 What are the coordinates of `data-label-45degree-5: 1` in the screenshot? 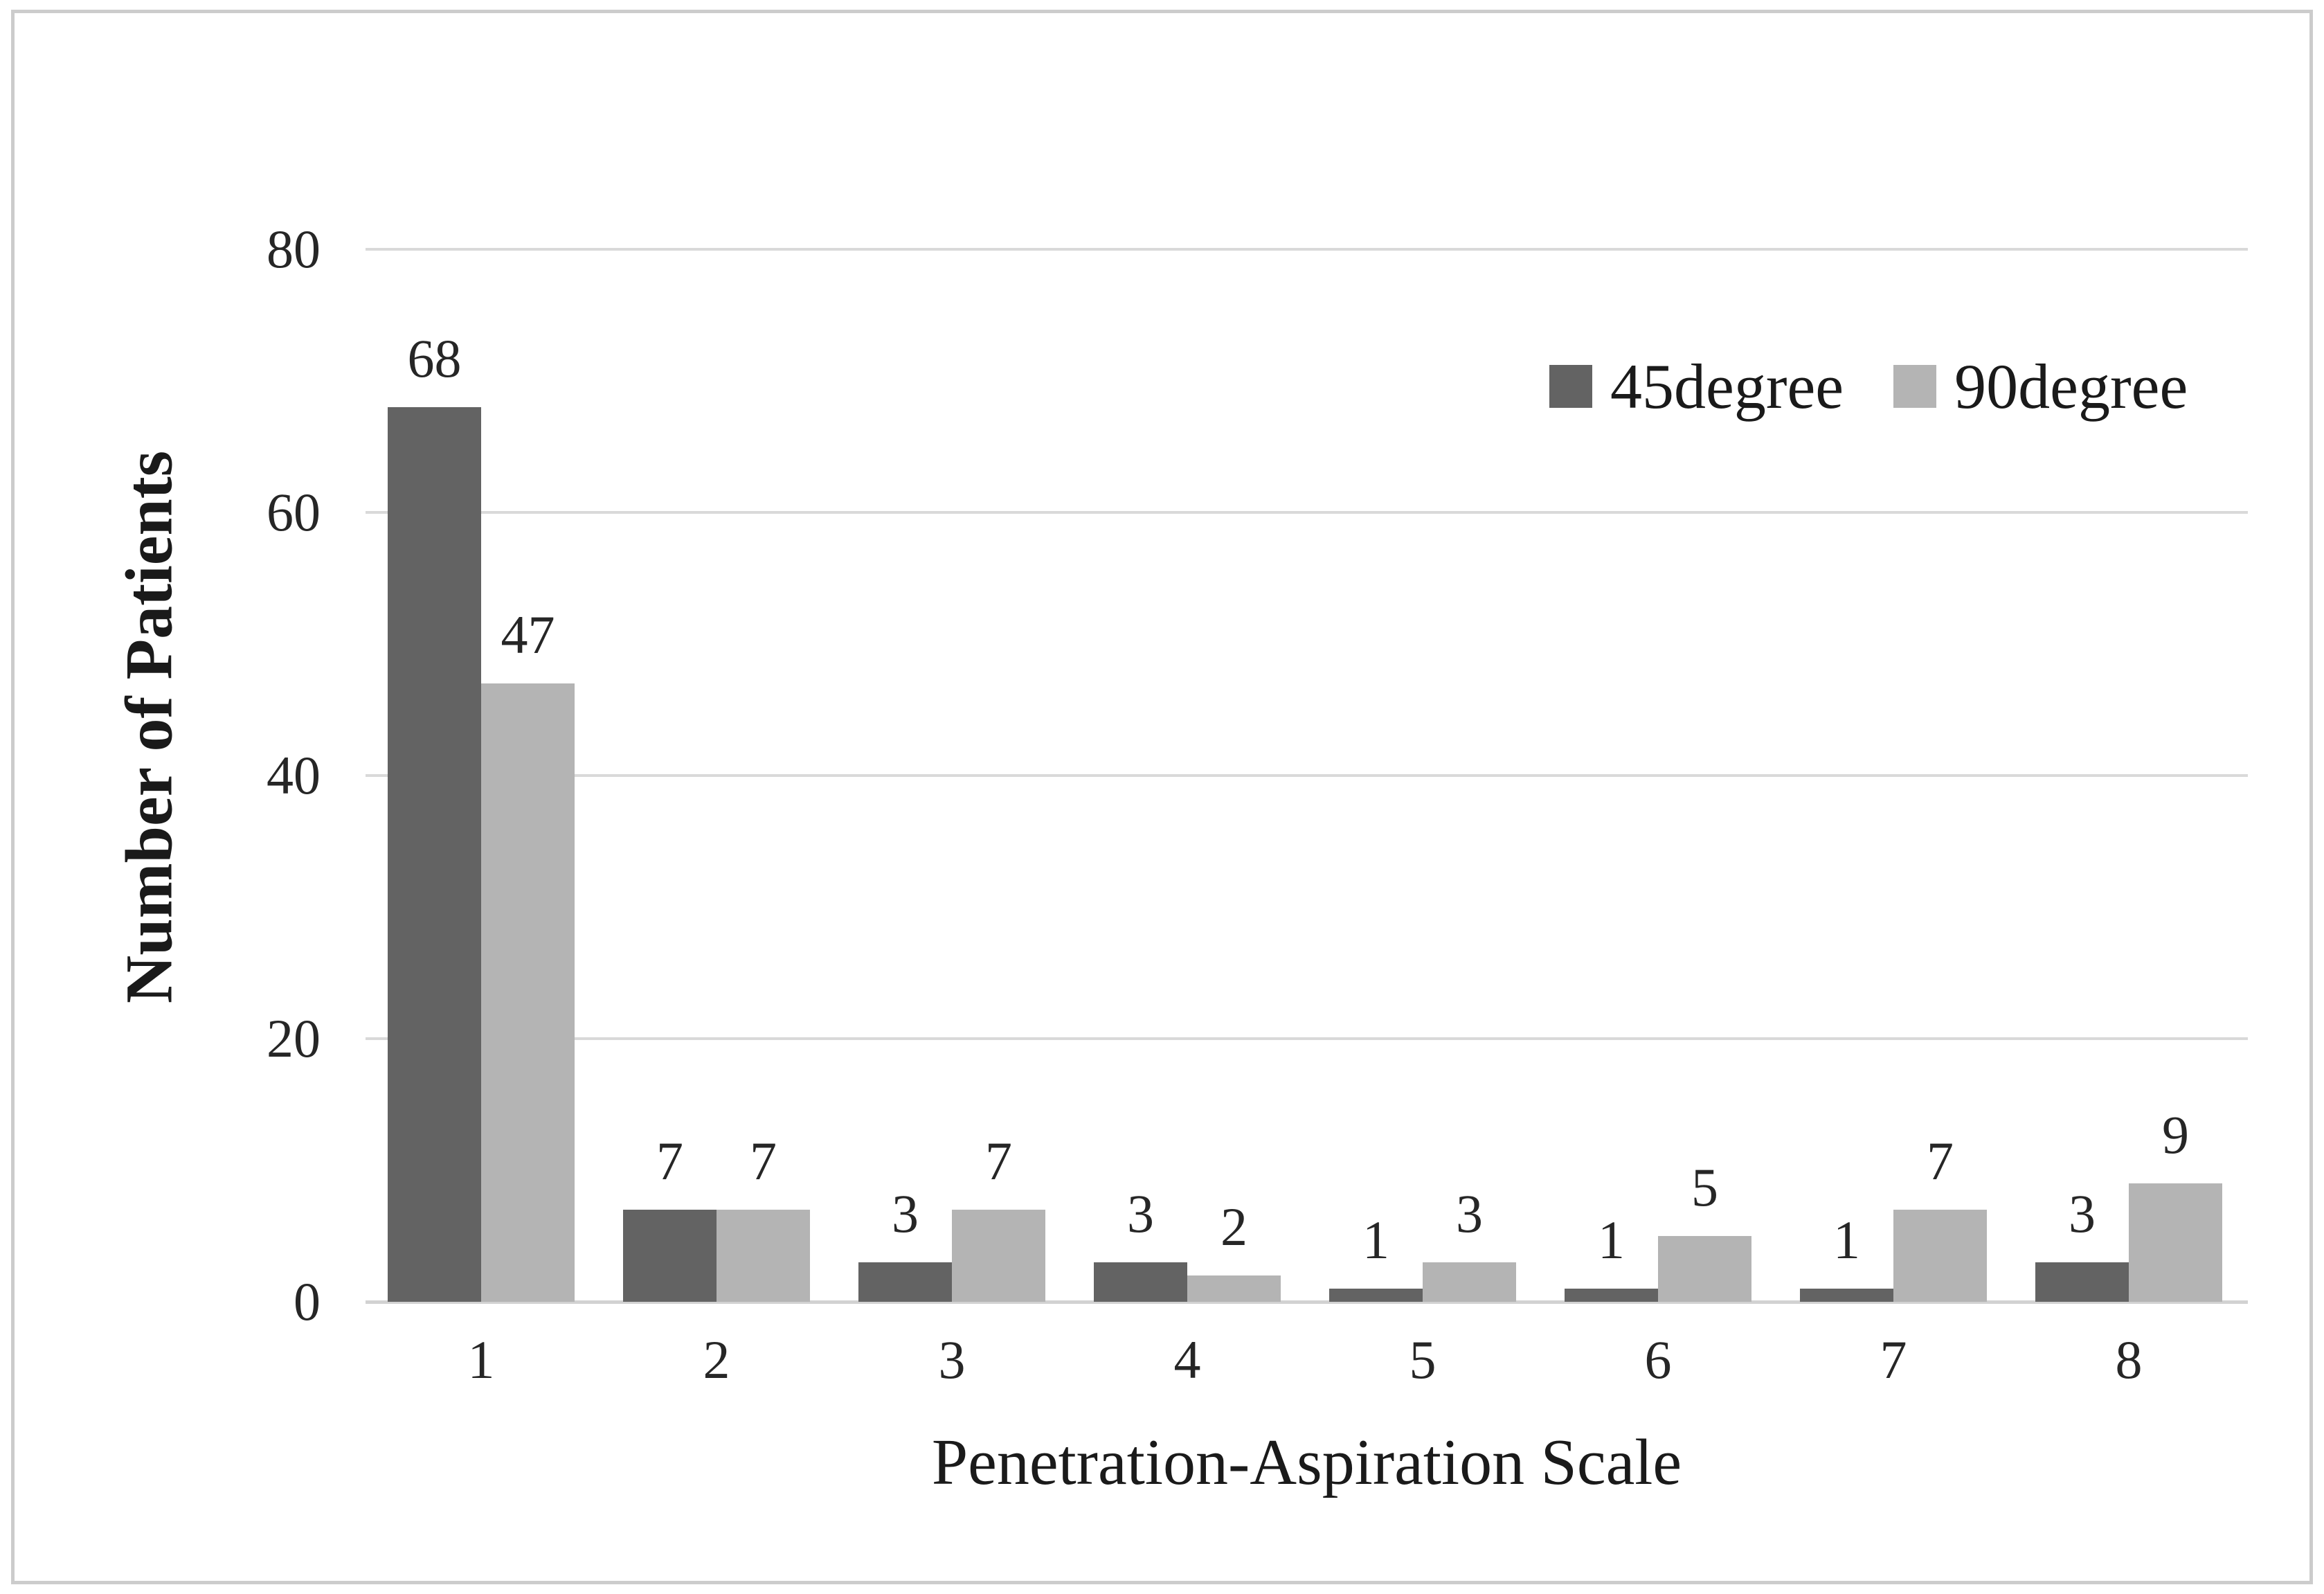 It's located at (1375, 1240).